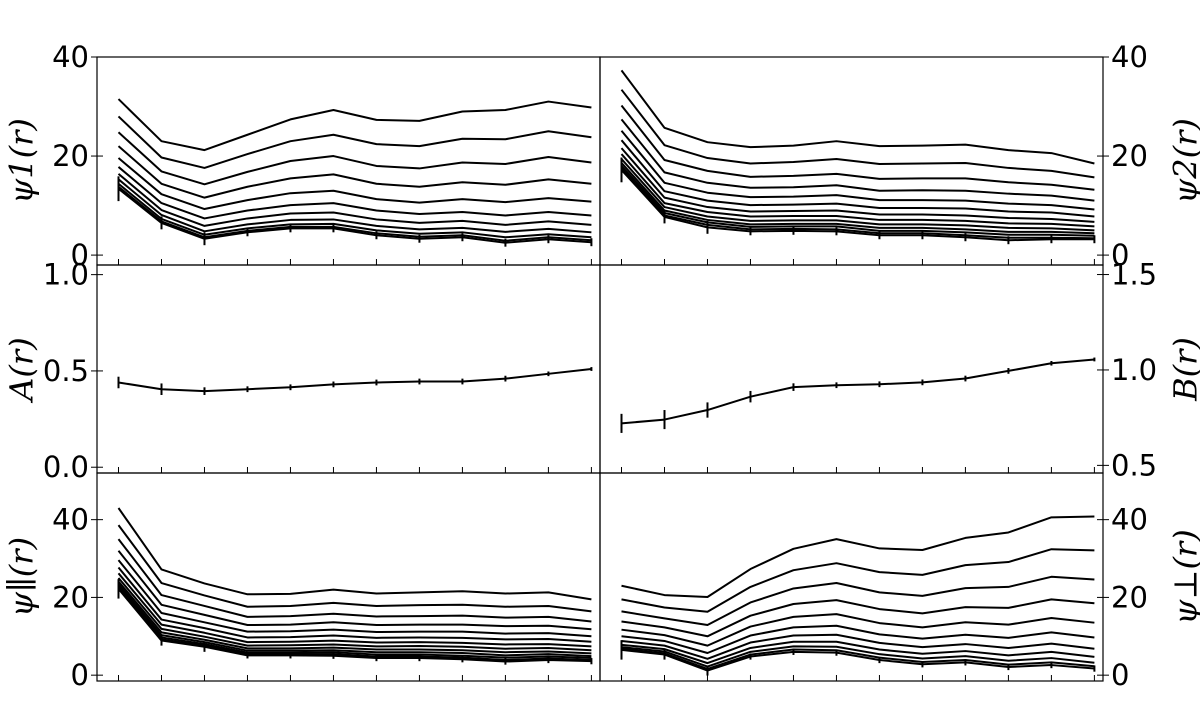 The height and width of the screenshot is (714, 1200). I want to click on y-axis-label: ψ∥(r), so click(22, 577).